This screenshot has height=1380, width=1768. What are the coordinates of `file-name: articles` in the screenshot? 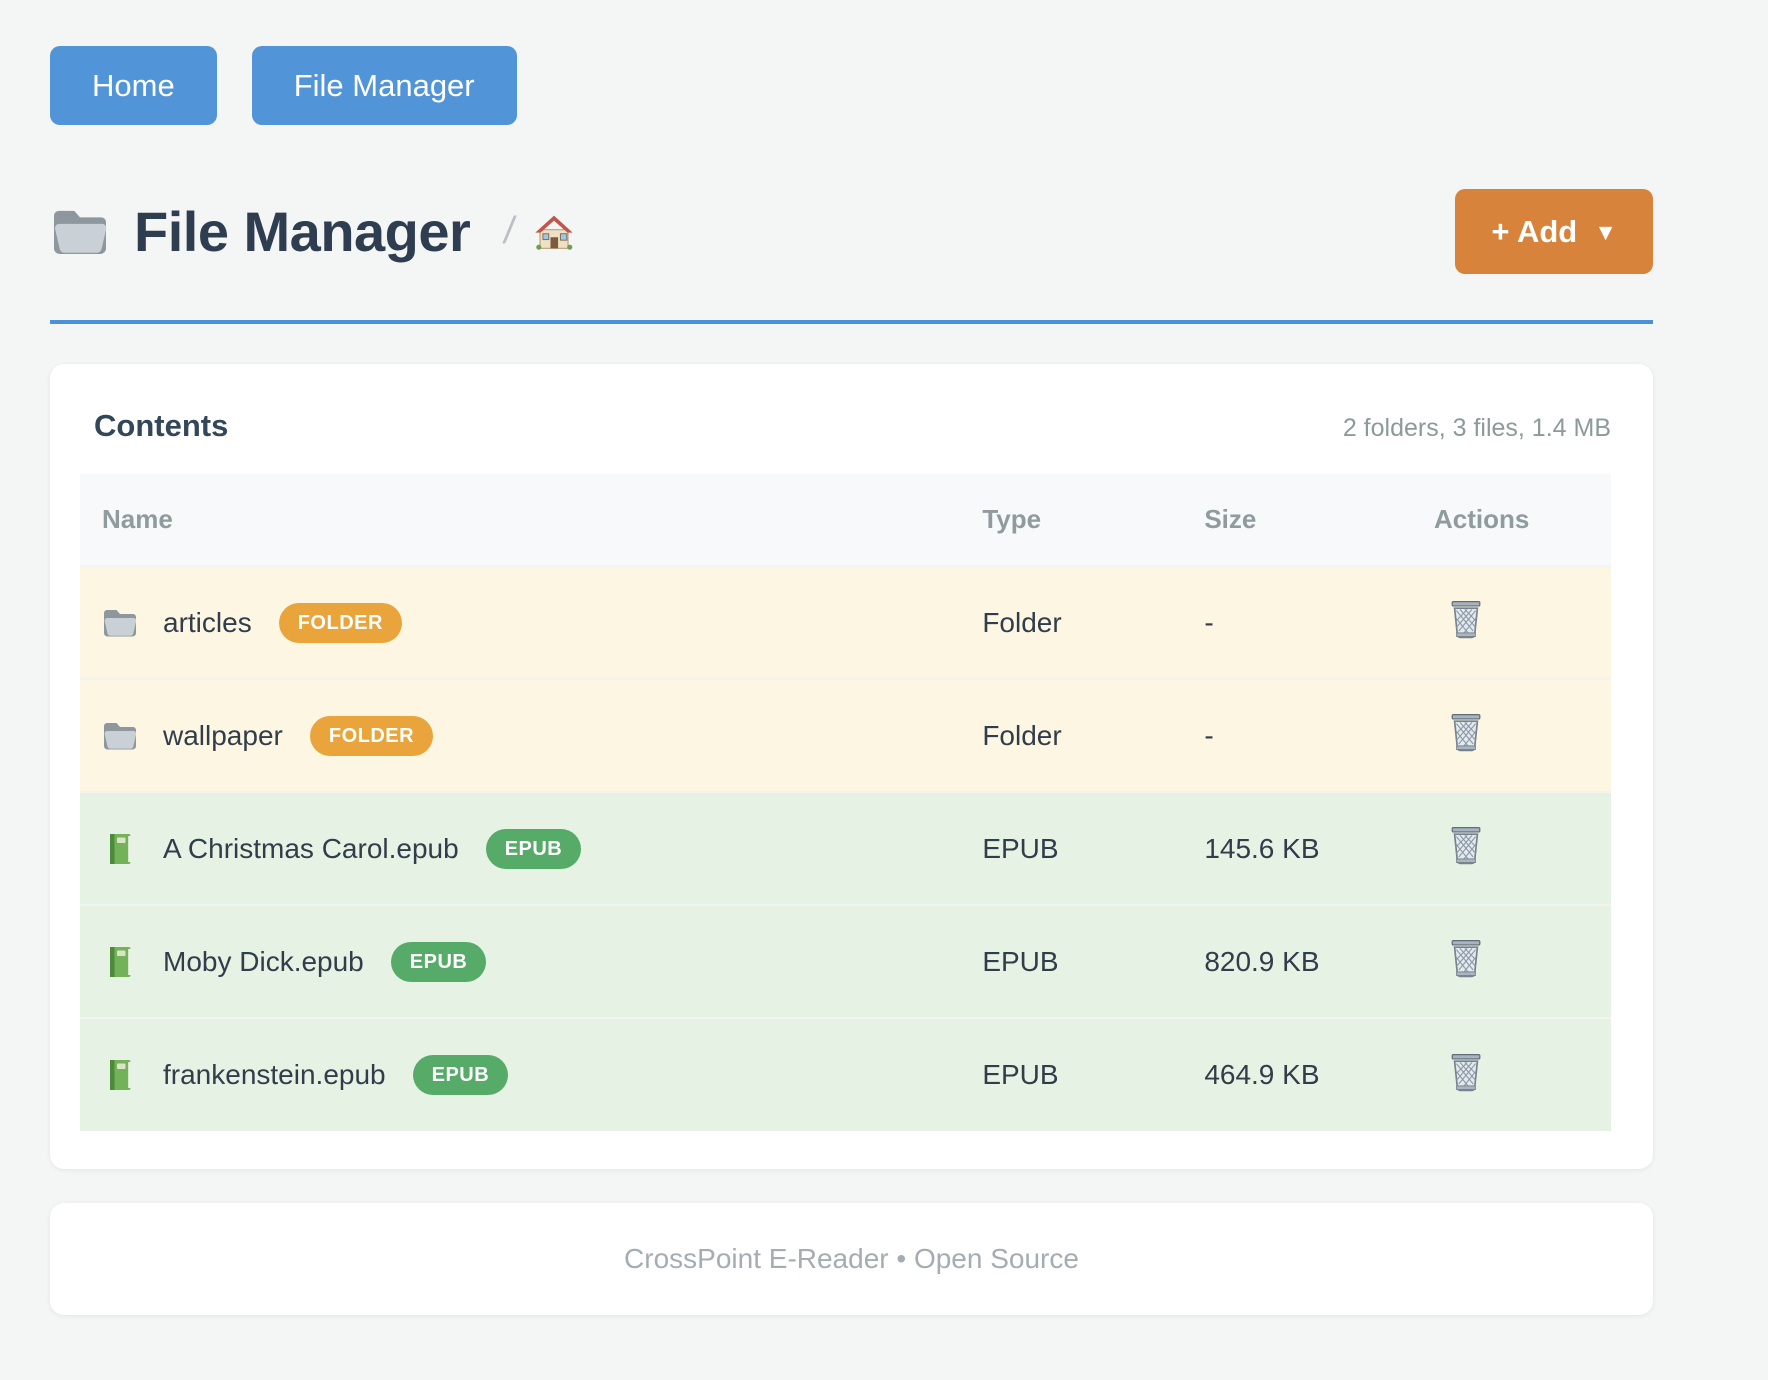 It's located at (207, 622).